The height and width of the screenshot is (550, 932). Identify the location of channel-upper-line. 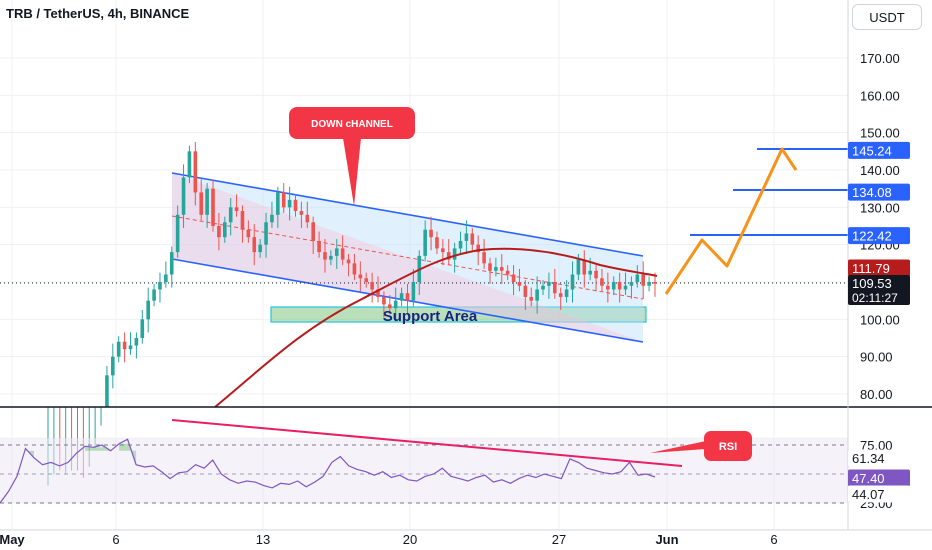
(407, 214).